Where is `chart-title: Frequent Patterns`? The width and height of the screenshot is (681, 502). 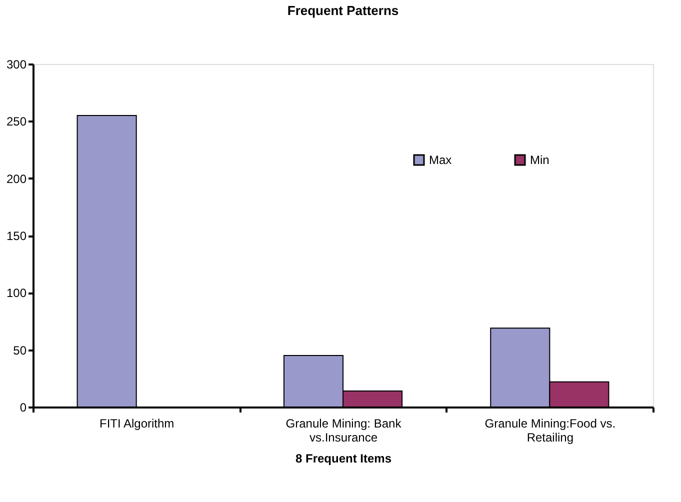
chart-title: Frequent Patterns is located at coordinates (343, 10).